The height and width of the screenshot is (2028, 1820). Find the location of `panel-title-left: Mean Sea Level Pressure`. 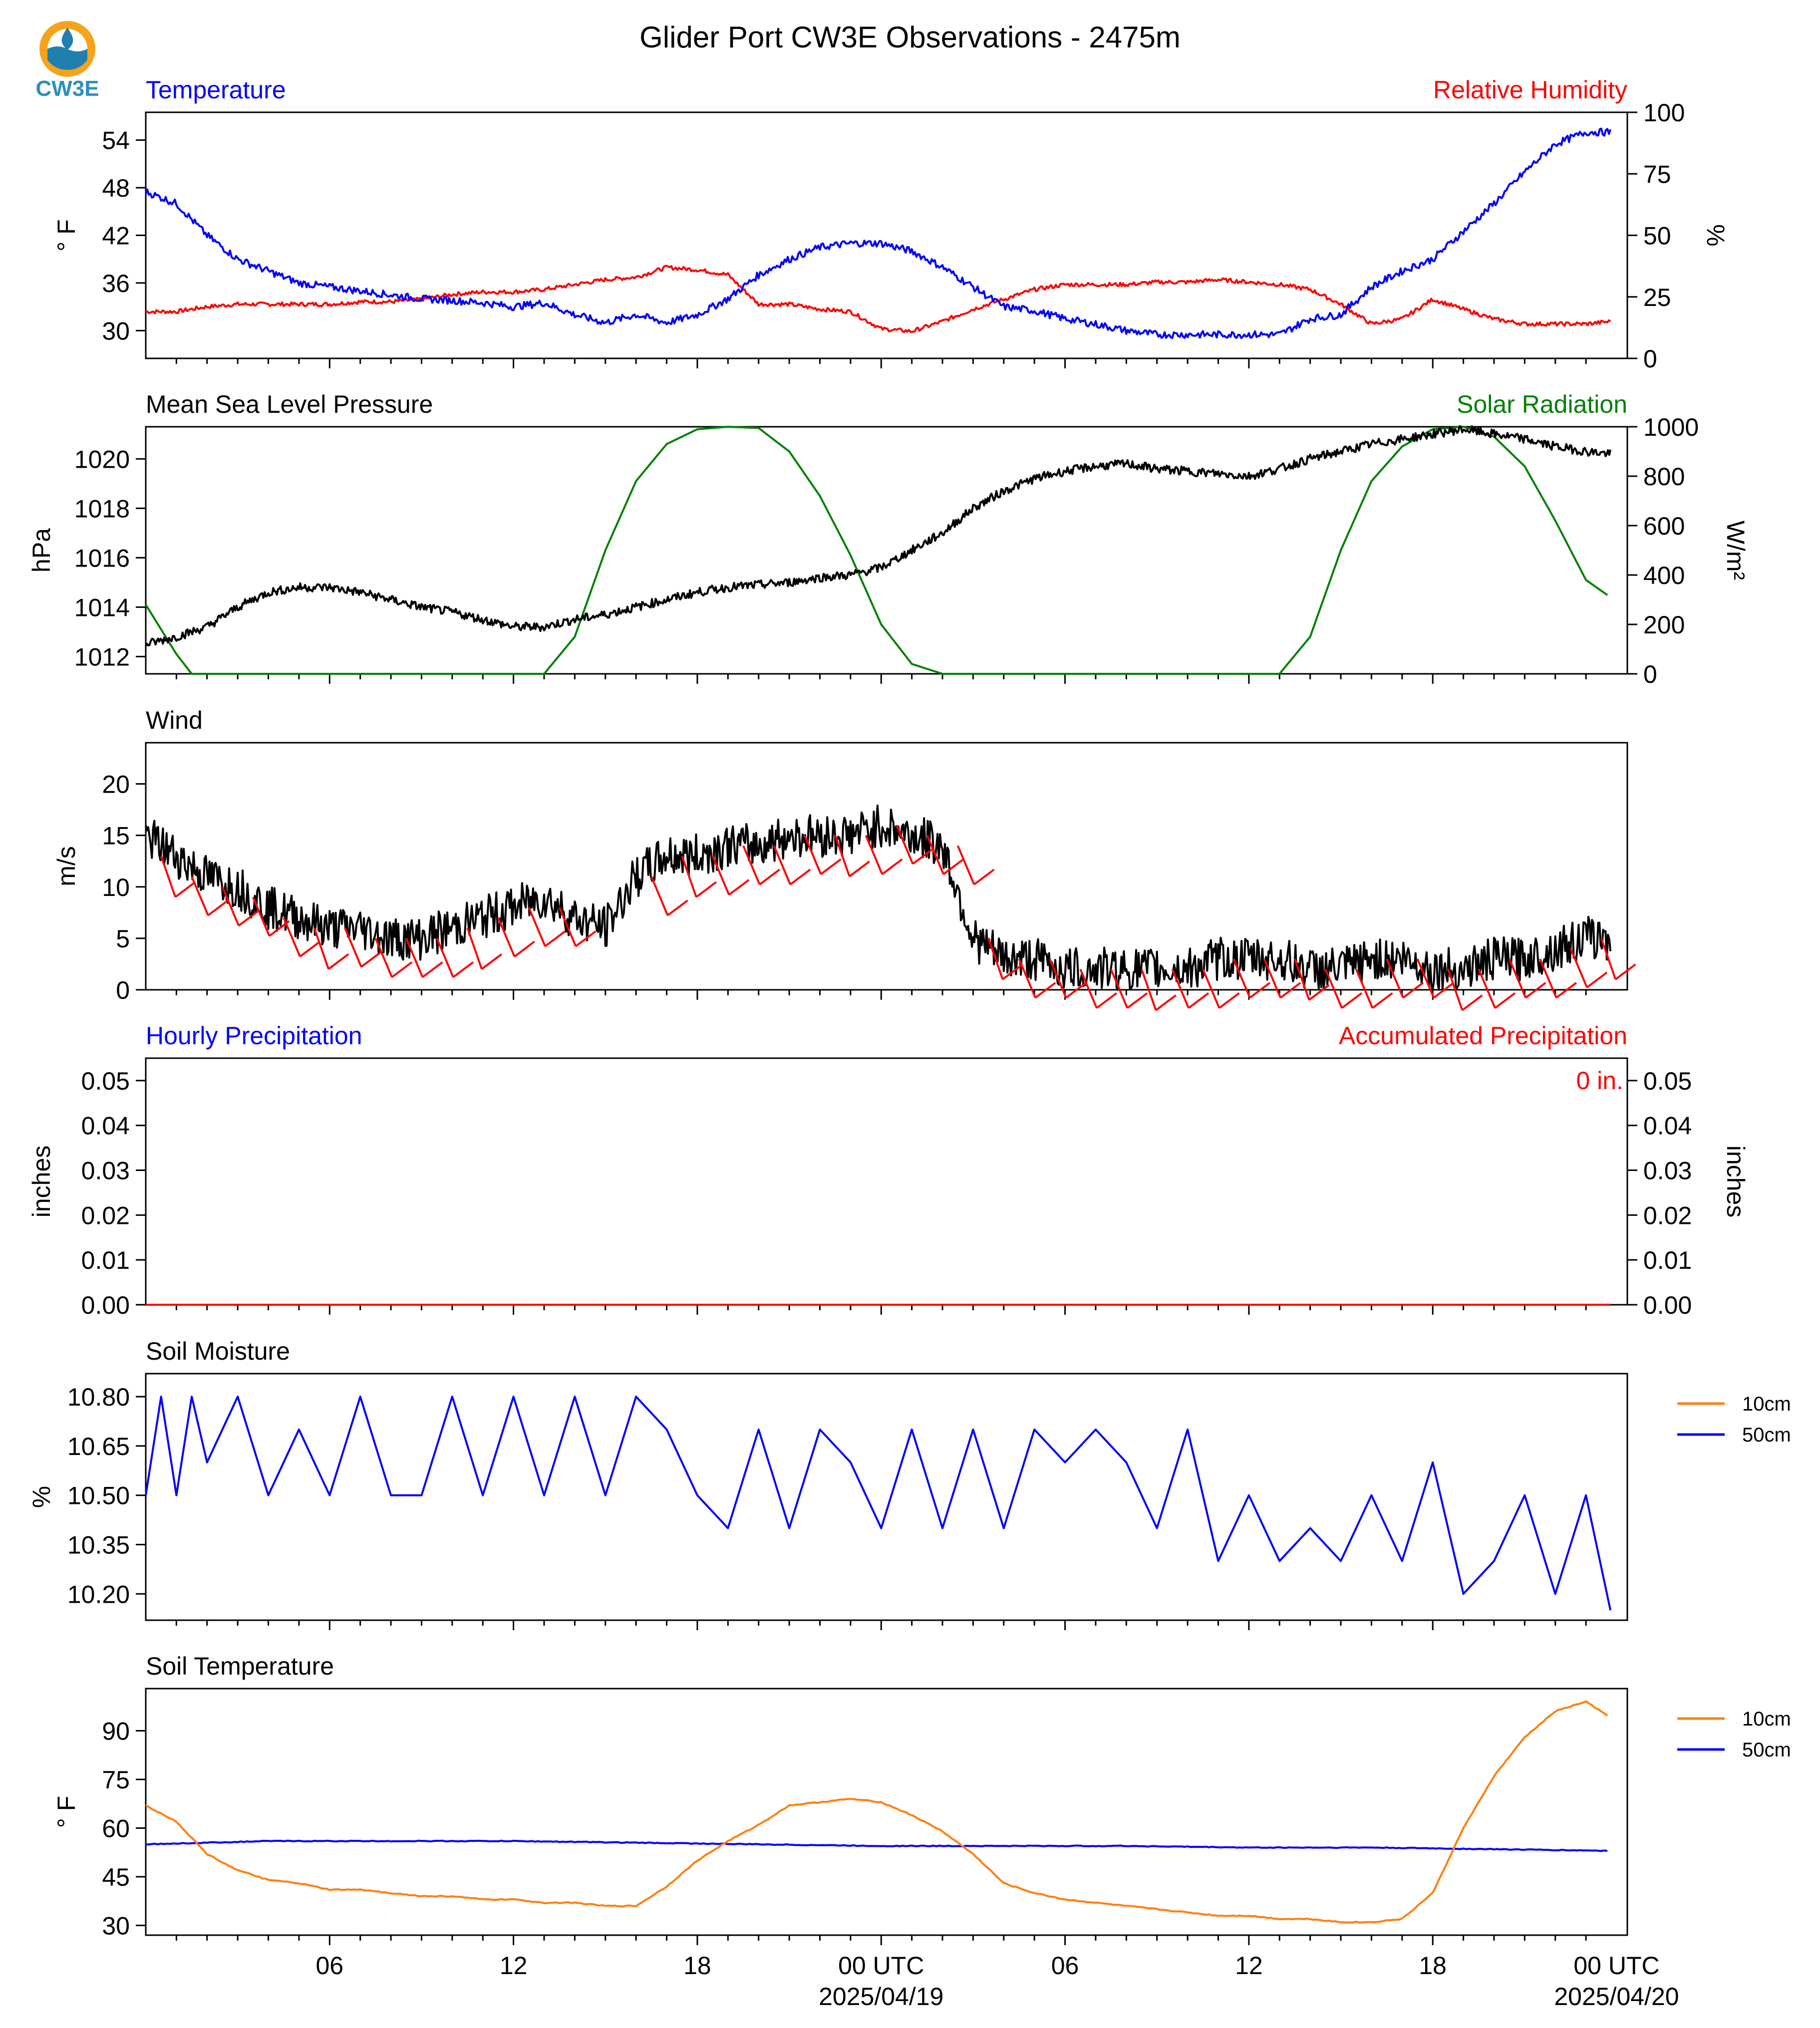

panel-title-left: Mean Sea Level Pressure is located at coordinates (289, 404).